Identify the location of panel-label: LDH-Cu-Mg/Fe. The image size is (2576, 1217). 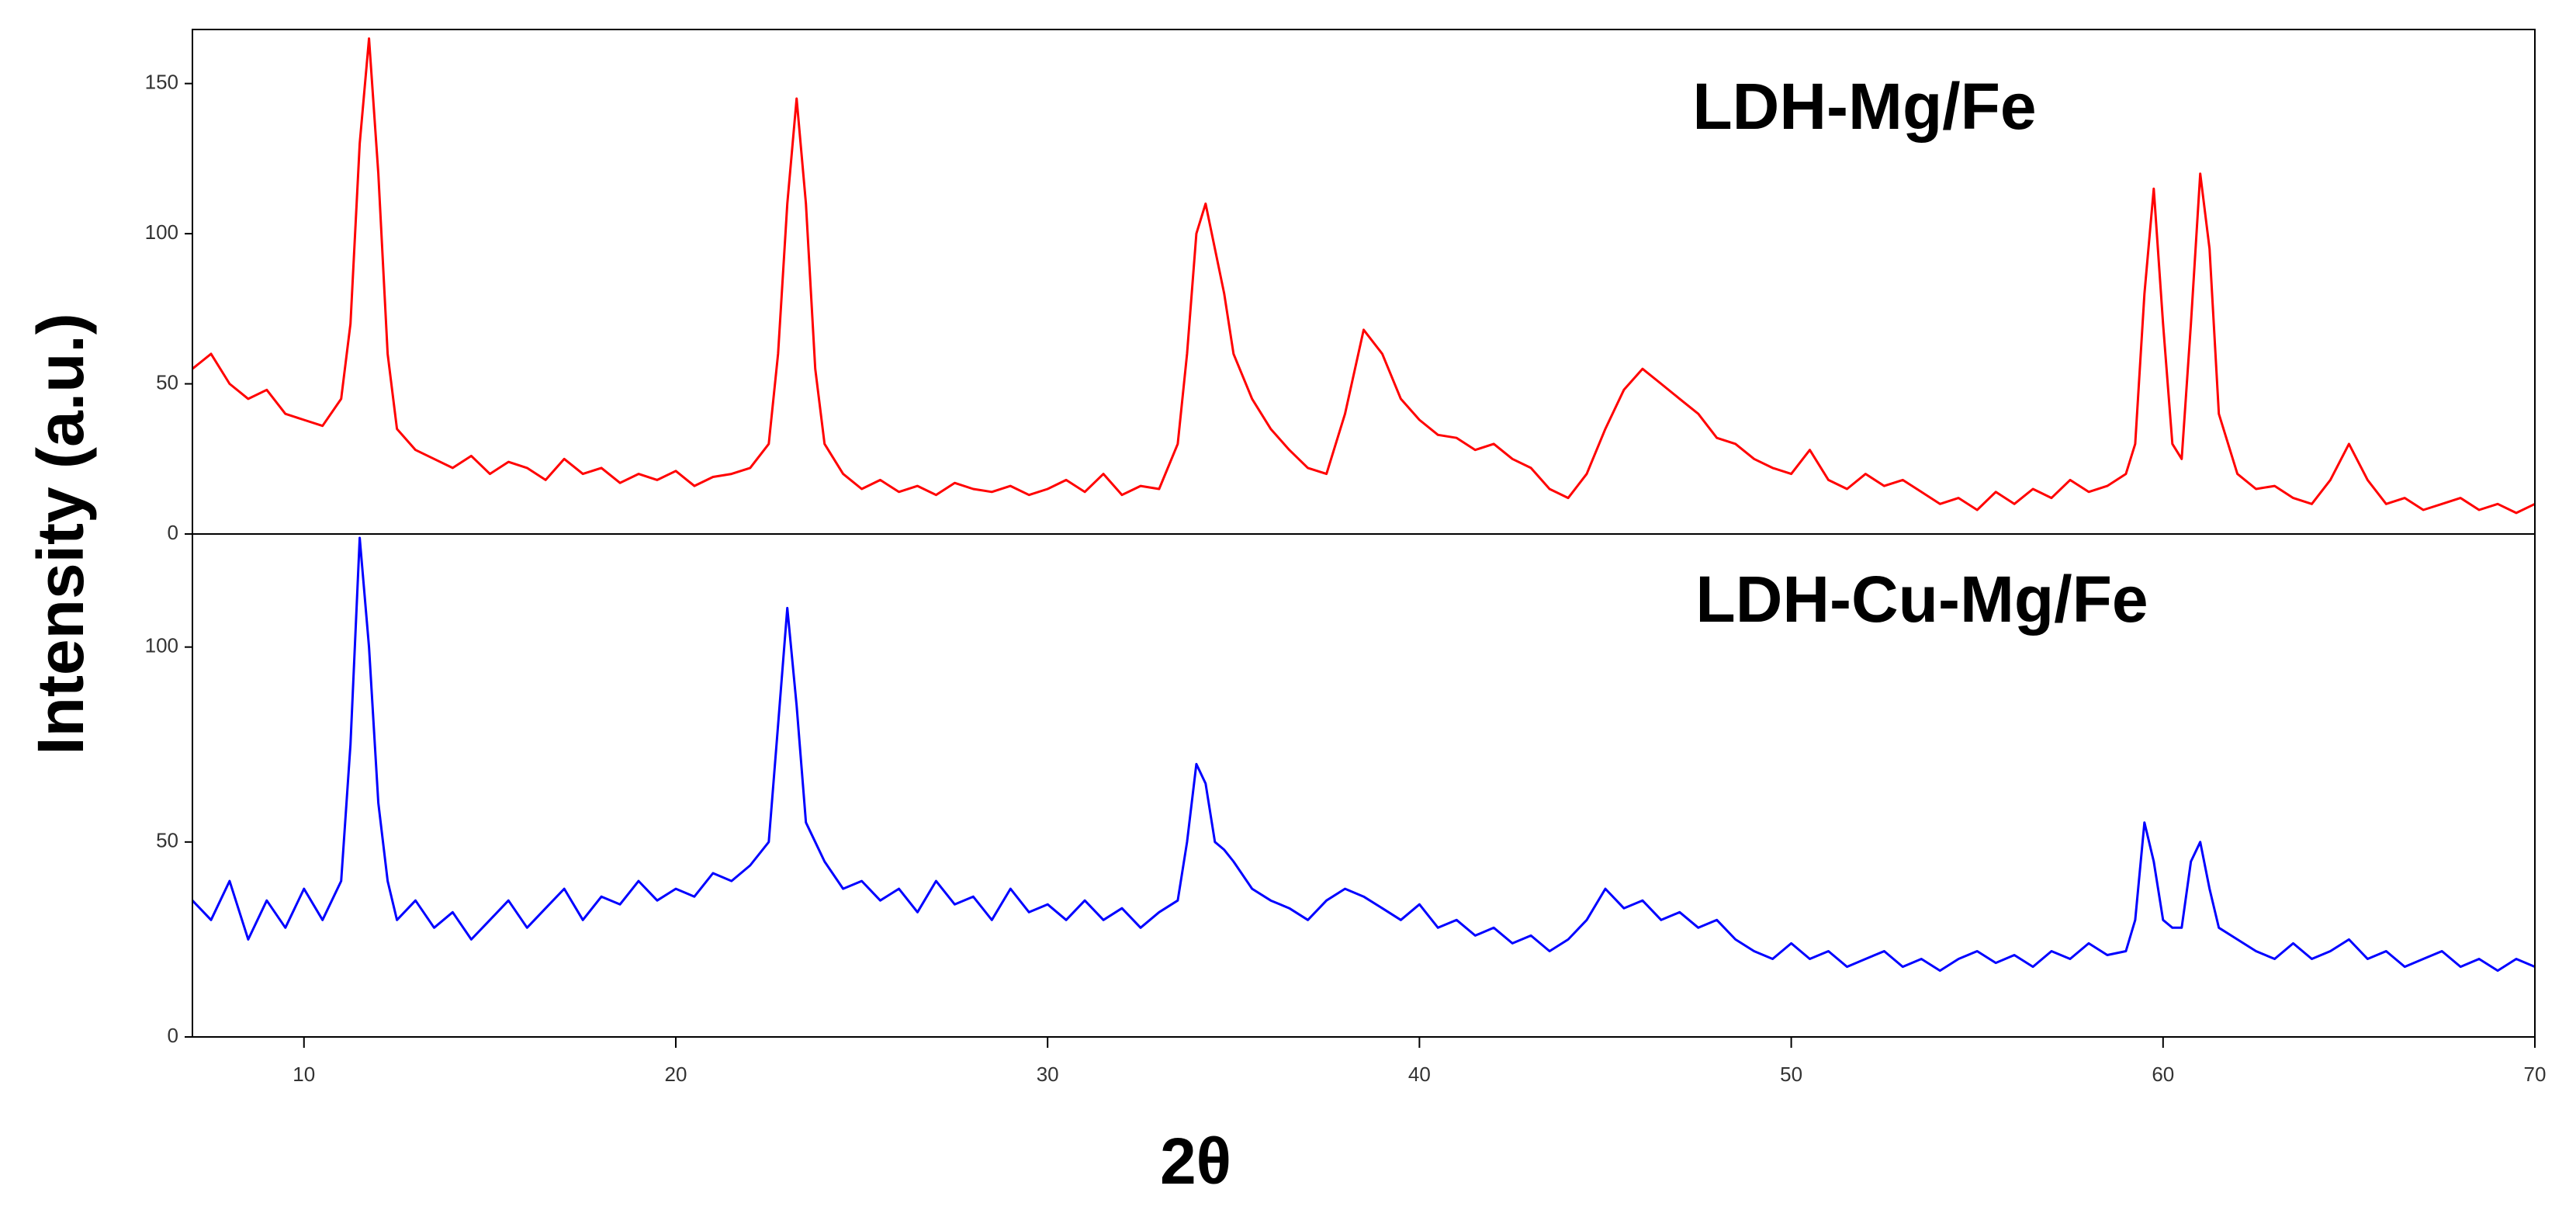
(1921, 599).